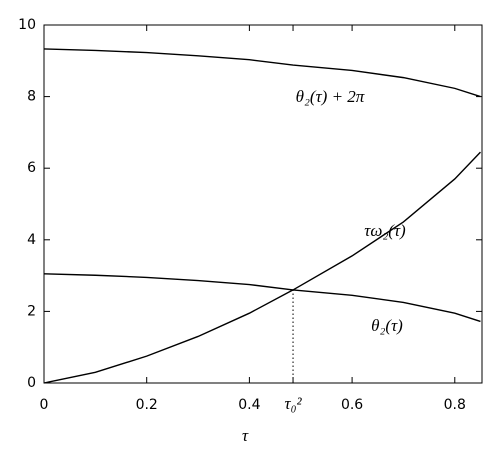 The width and height of the screenshot is (500, 459). What do you see at coordinates (249, 405) in the screenshot?
I see `x-tick-label: 0.4` at bounding box center [249, 405].